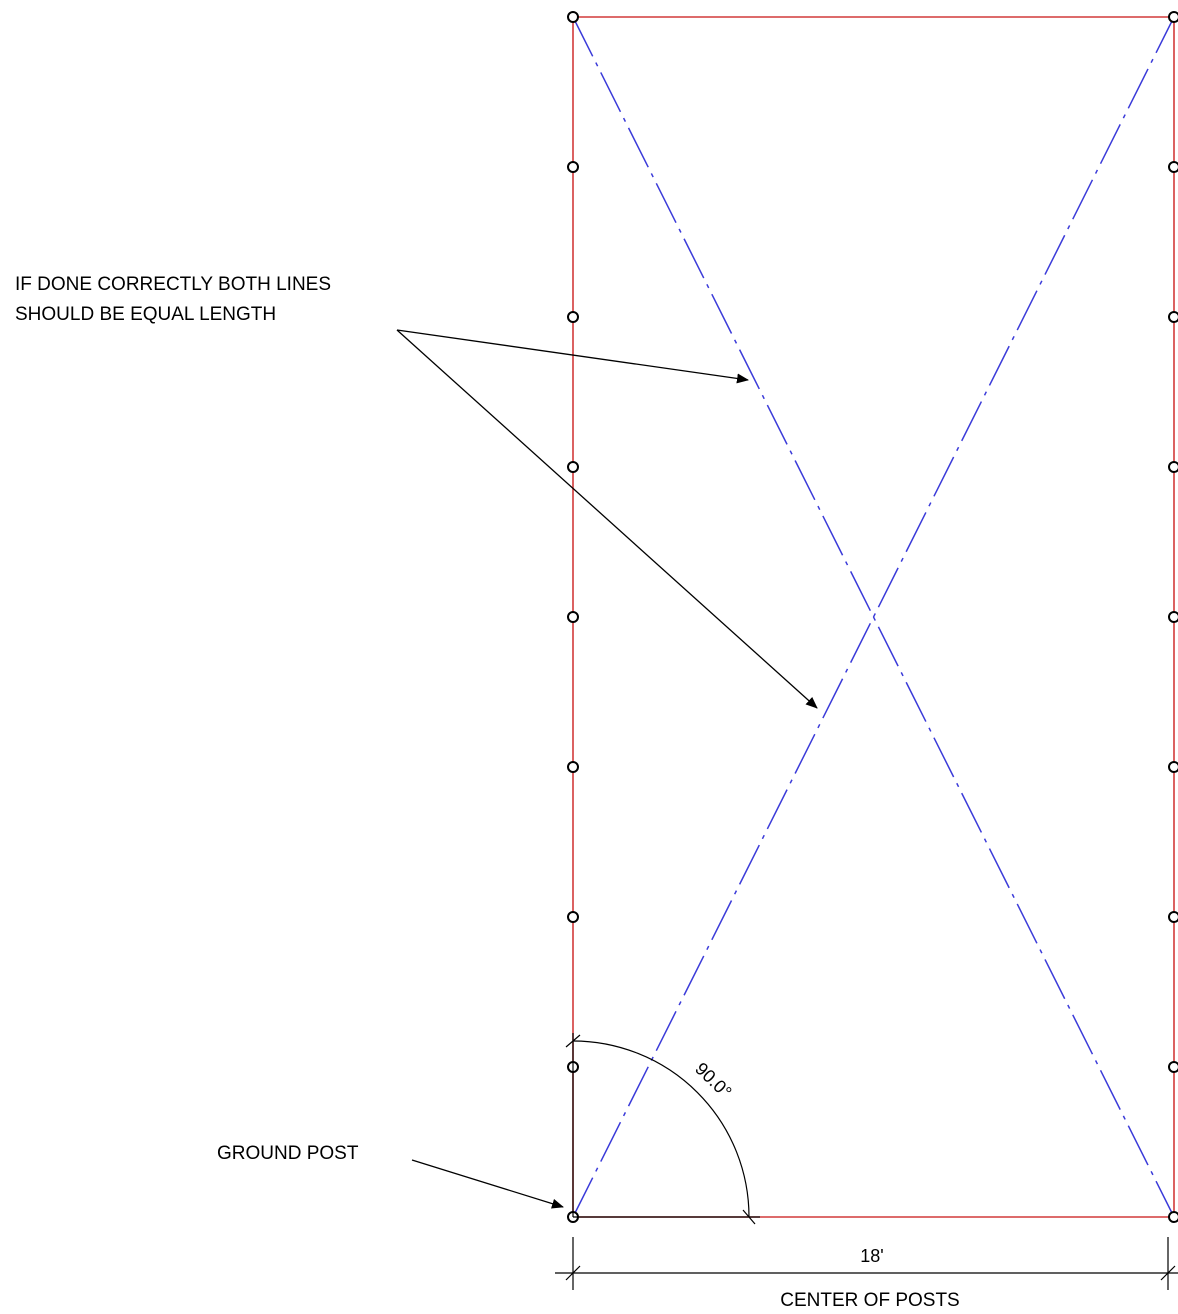 Image resolution: width=1178 pixels, height=1314 pixels. Describe the element at coordinates (572, 356) in the screenshot. I see `leader-arrow-upper` at that location.